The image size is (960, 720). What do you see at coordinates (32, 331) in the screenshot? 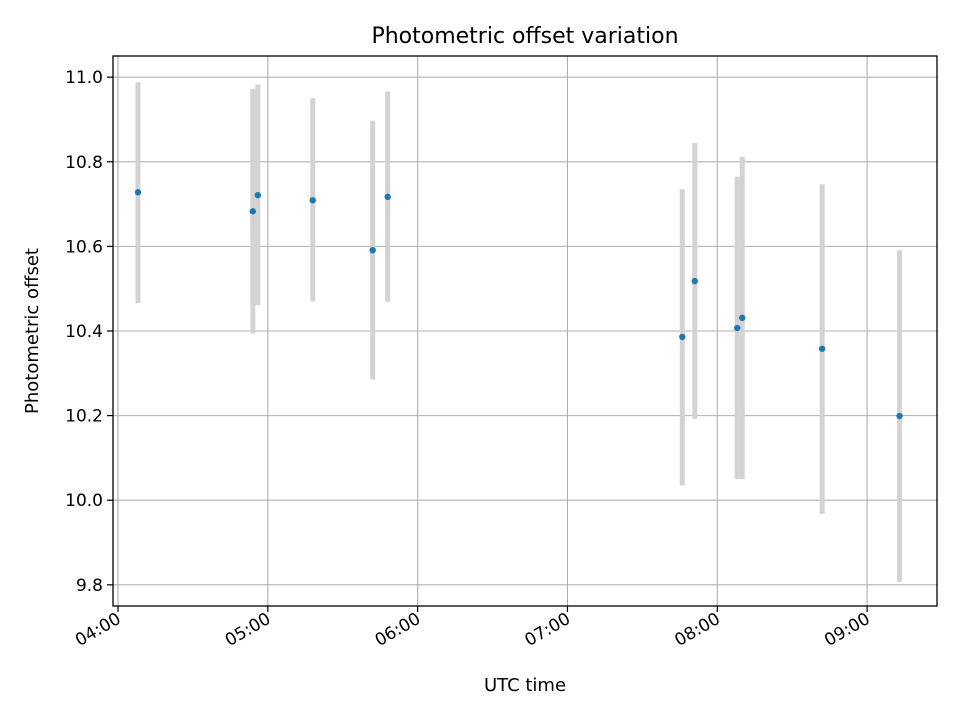
I see `y-axis-label: Photometric offset` at bounding box center [32, 331].